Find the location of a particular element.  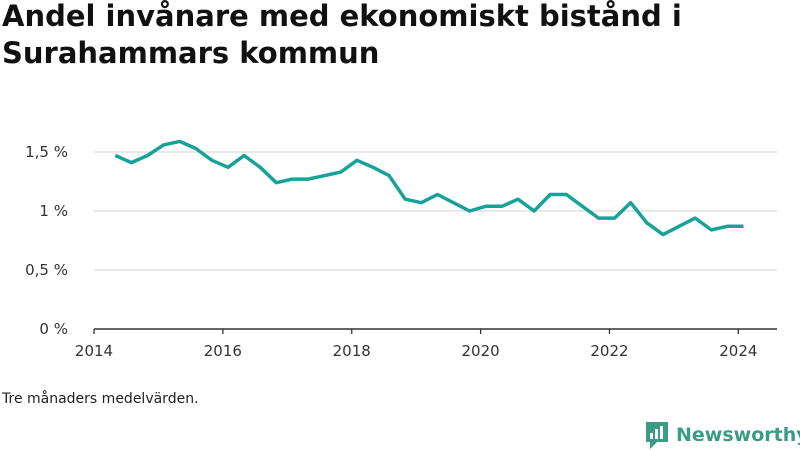

x-tick-label: 2020 is located at coordinates (481, 351).